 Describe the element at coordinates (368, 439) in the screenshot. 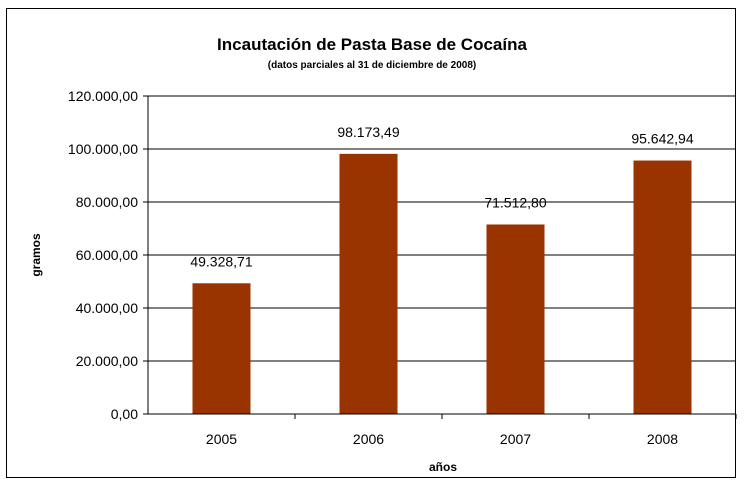

I see `x-tick-label: 2006` at that location.